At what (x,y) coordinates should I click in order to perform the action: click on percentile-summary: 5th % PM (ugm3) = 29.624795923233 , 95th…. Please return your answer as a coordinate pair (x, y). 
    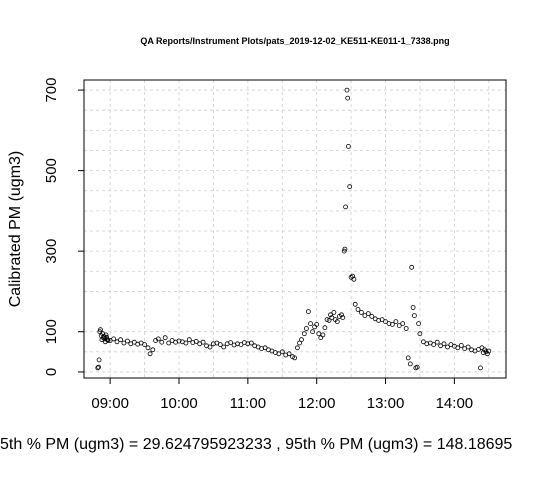
    Looking at the image, I should click on (256, 444).